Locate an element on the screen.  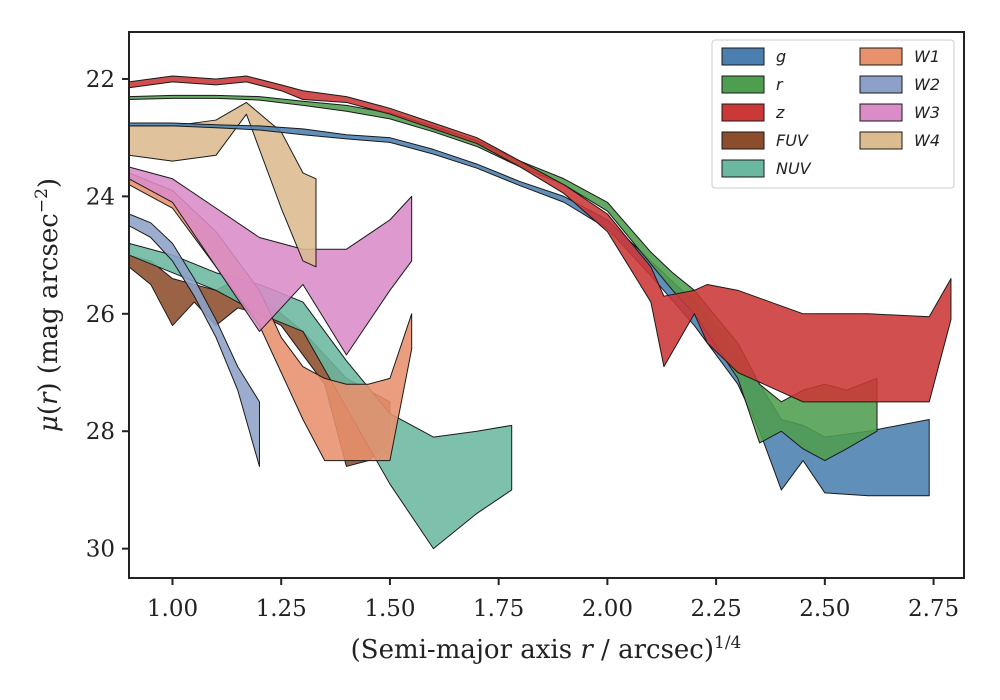
x-tick-label: 2.50 is located at coordinates (824, 609).